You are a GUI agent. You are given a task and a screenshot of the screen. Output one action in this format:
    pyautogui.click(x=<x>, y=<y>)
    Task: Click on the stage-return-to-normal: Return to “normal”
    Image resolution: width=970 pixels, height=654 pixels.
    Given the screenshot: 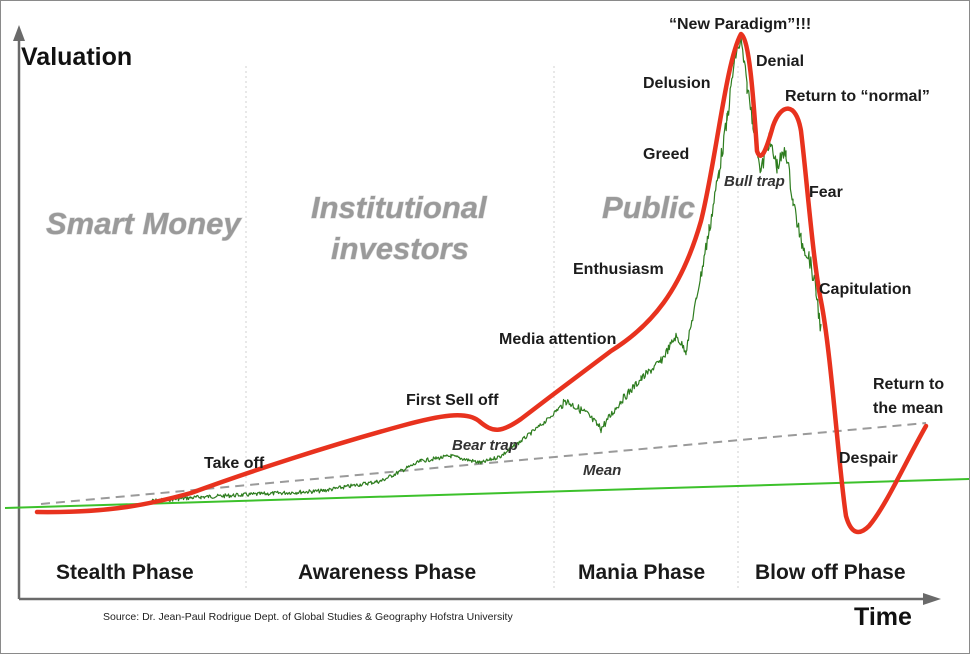 What is the action you would take?
    pyautogui.click(x=857, y=96)
    